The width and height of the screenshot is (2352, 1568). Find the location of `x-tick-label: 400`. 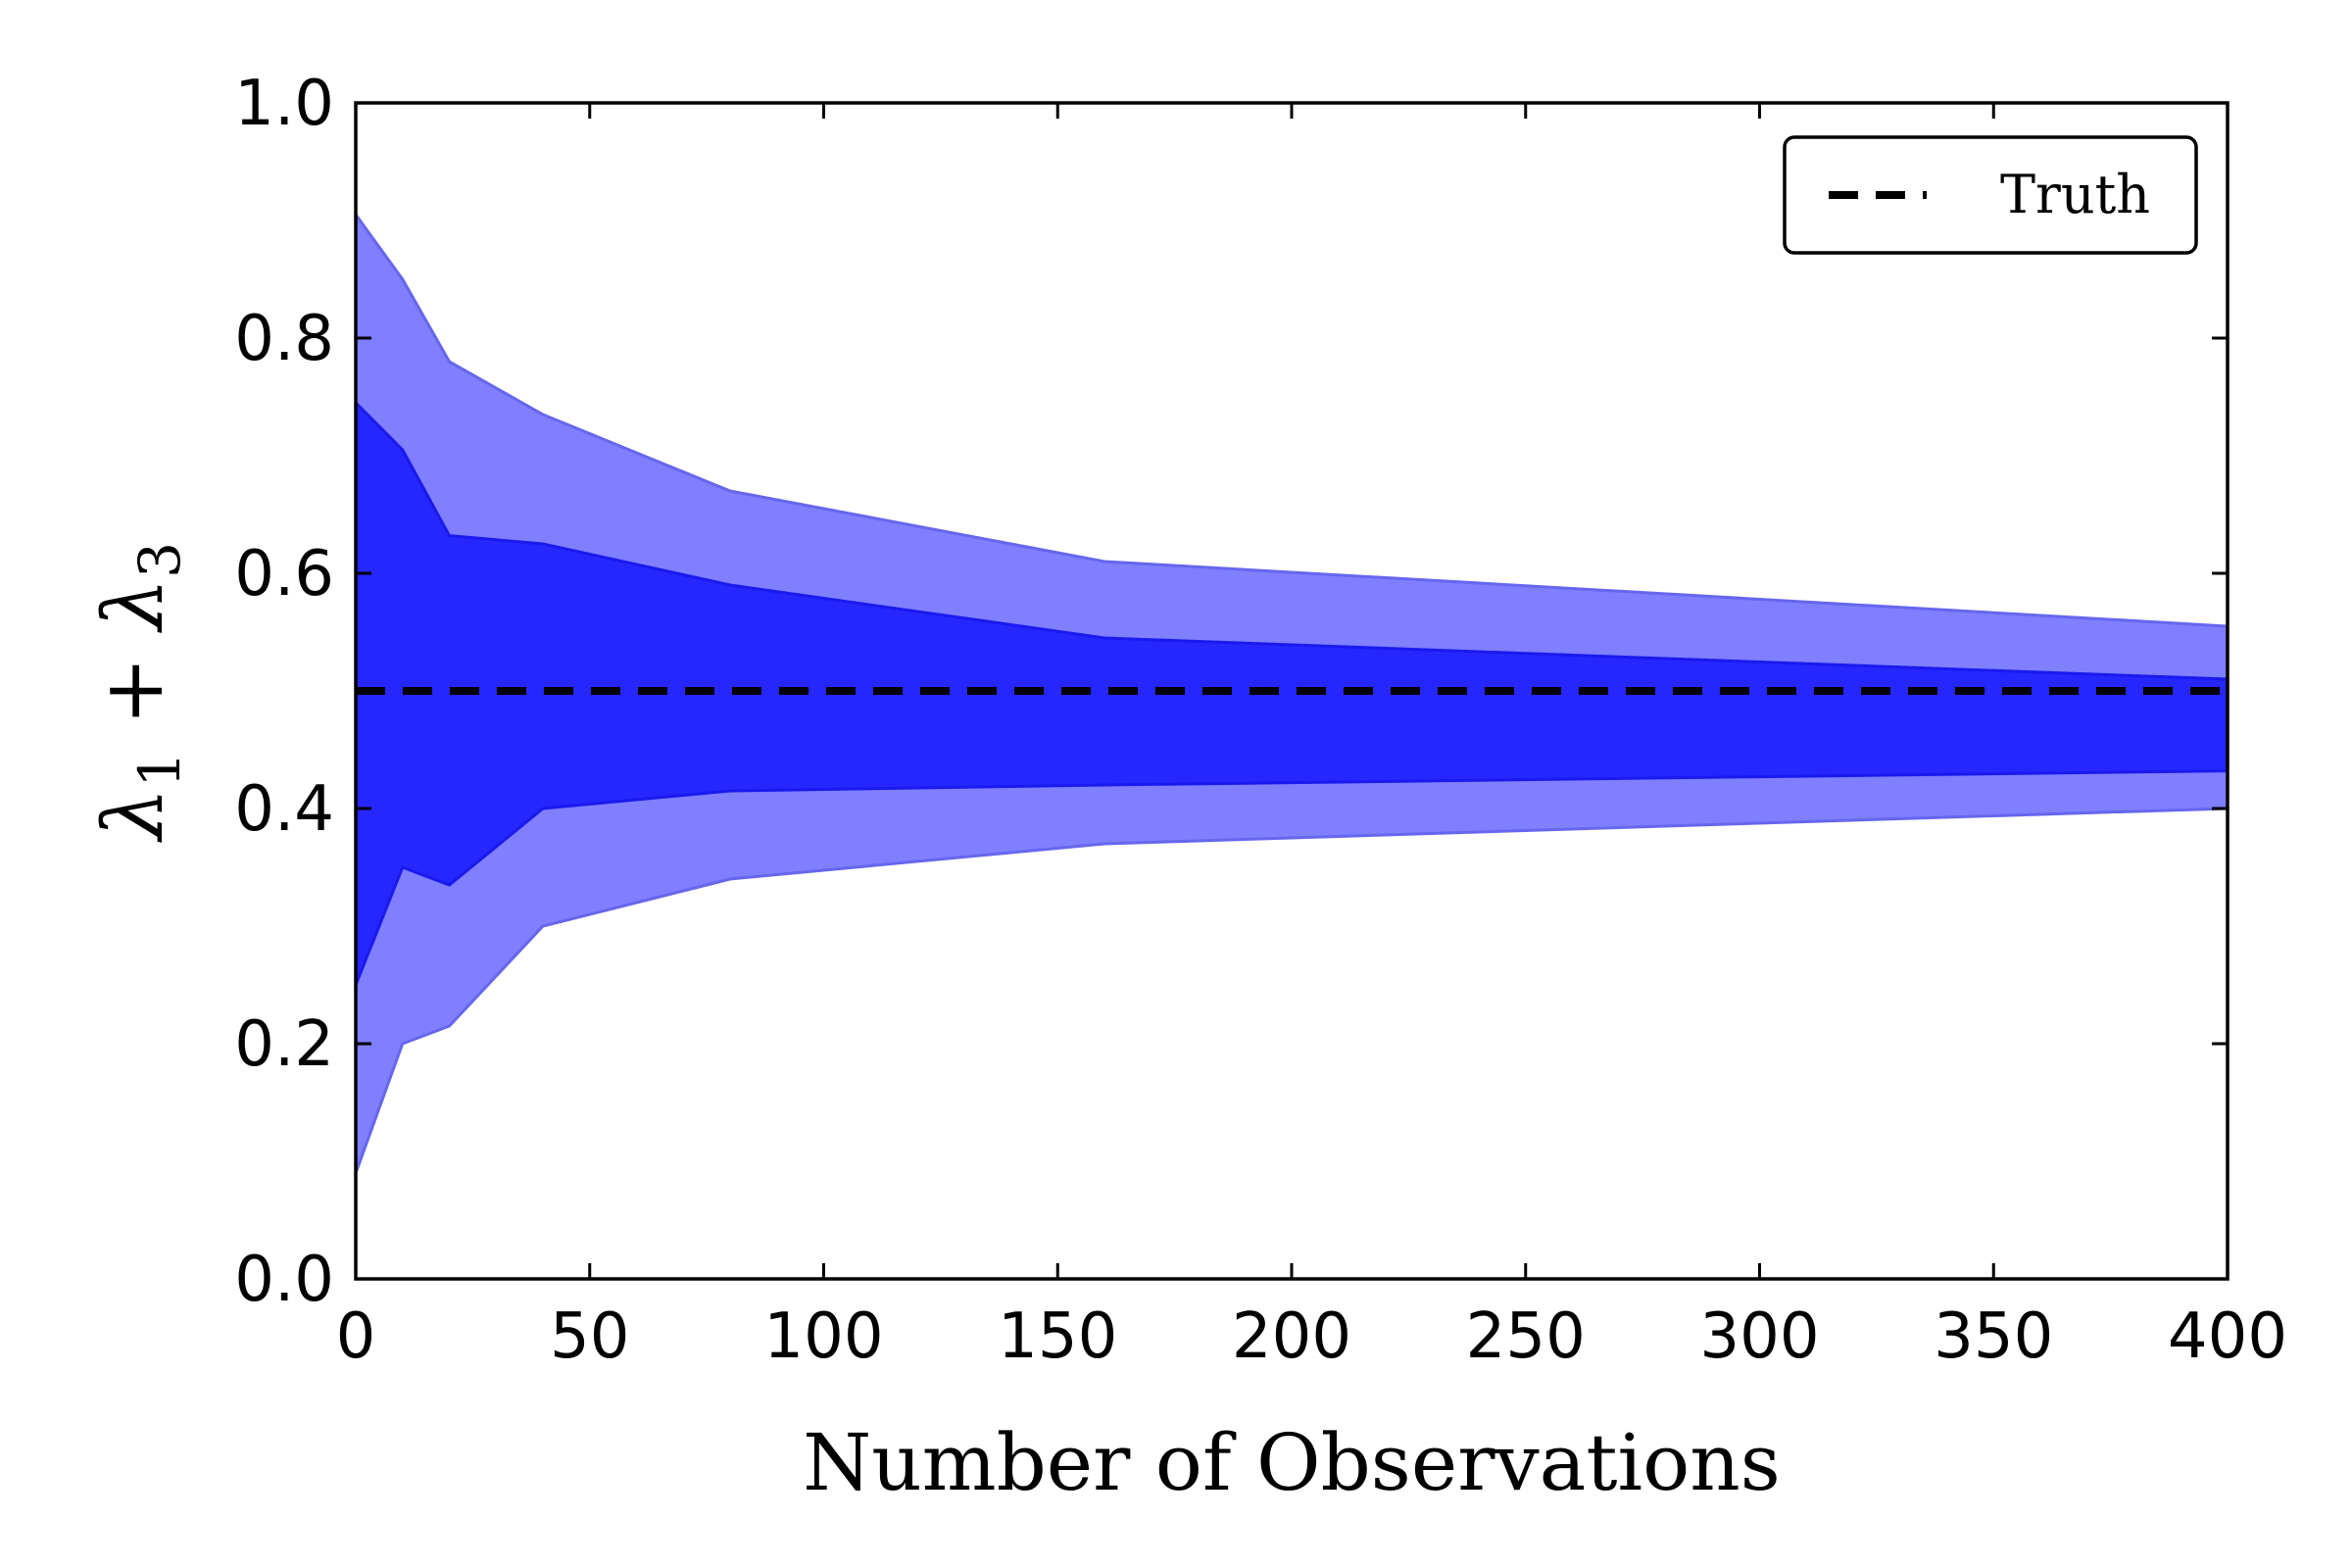

x-tick-label: 400 is located at coordinates (2227, 1336).